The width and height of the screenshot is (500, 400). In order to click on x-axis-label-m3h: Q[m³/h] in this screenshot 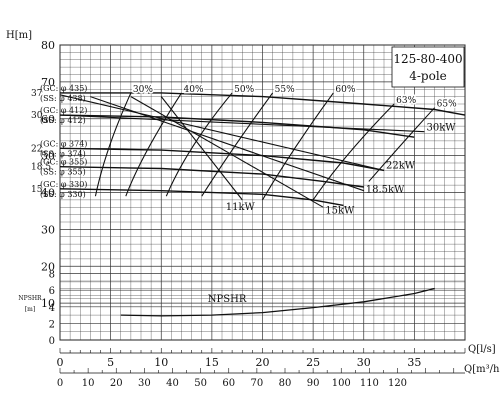, I will do `click(482, 369)`.